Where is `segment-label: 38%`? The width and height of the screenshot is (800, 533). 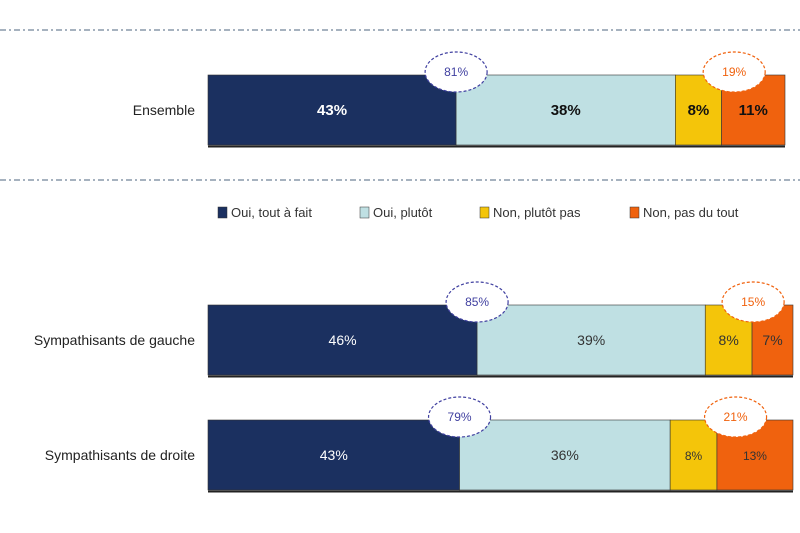
segment-label: 38% is located at coordinates (566, 110).